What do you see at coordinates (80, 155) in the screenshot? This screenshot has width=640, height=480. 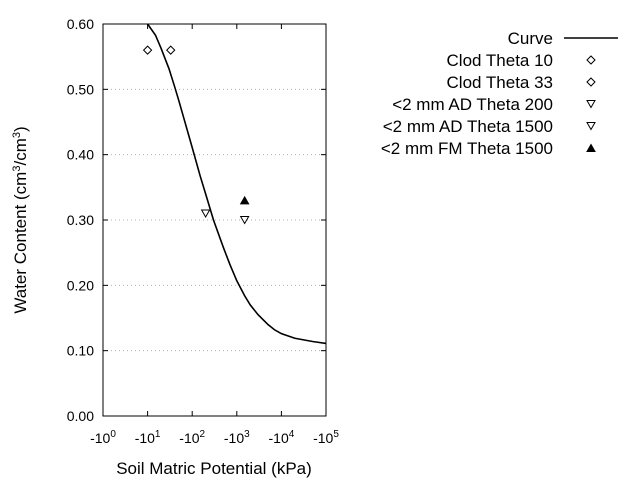 I see `y-tick-label: 0.40` at bounding box center [80, 155].